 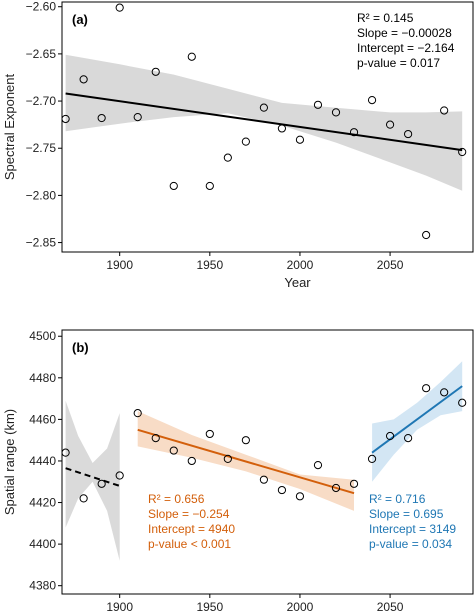 What do you see at coordinates (412, 529) in the screenshot?
I see `stats-line: Intercept = 3149` at bounding box center [412, 529].